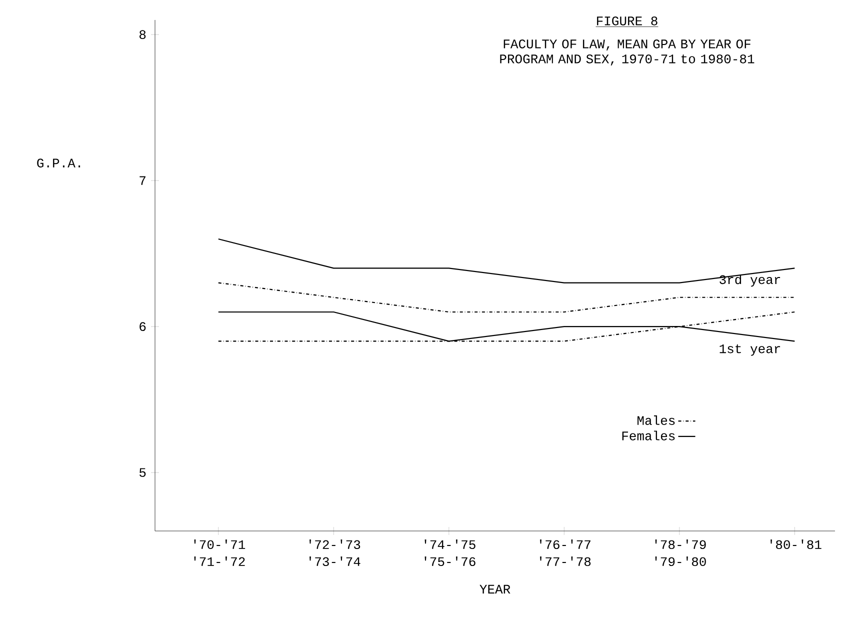  What do you see at coordinates (450, 553) in the screenshot?
I see `x-tick-label: '74-'75 '75-'76` at bounding box center [450, 553].